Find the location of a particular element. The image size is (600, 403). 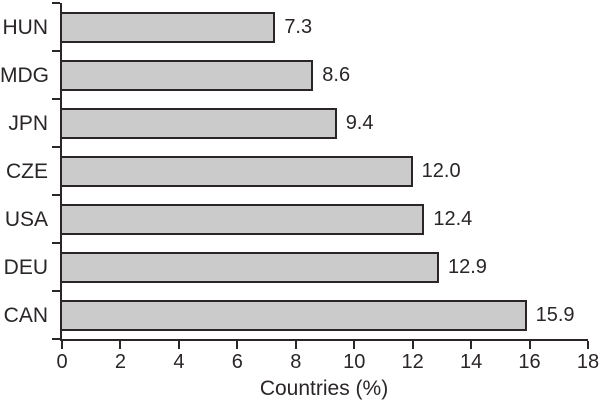

x-tick-label: 16 is located at coordinates (529, 362).